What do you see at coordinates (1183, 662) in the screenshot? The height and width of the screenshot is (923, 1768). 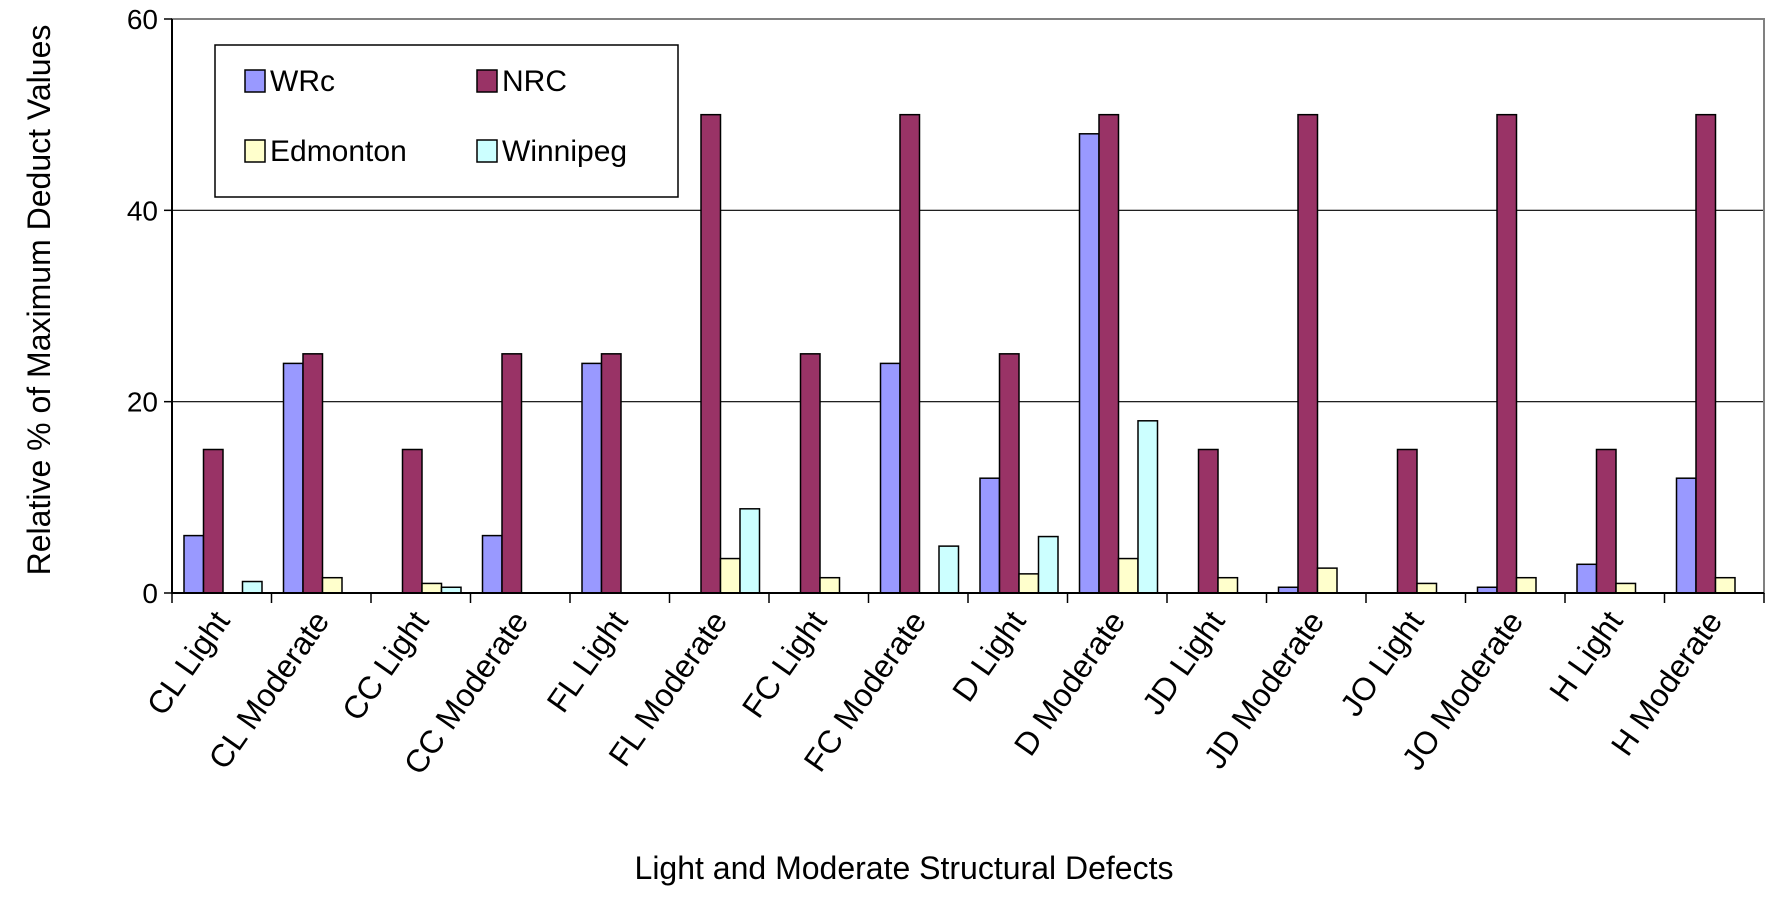 I see `x-tick-label: JD Light` at bounding box center [1183, 662].